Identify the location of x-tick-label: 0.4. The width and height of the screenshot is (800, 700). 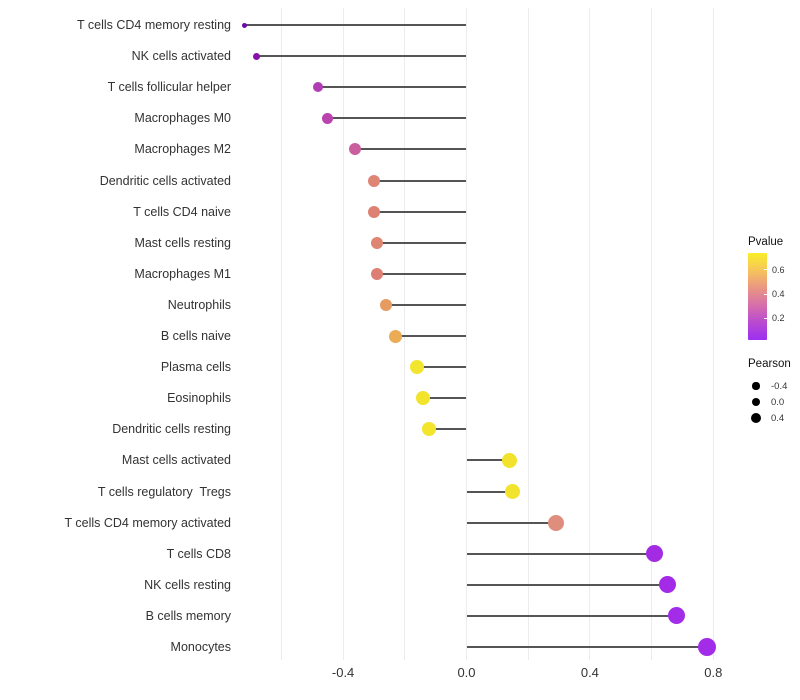
(589, 672).